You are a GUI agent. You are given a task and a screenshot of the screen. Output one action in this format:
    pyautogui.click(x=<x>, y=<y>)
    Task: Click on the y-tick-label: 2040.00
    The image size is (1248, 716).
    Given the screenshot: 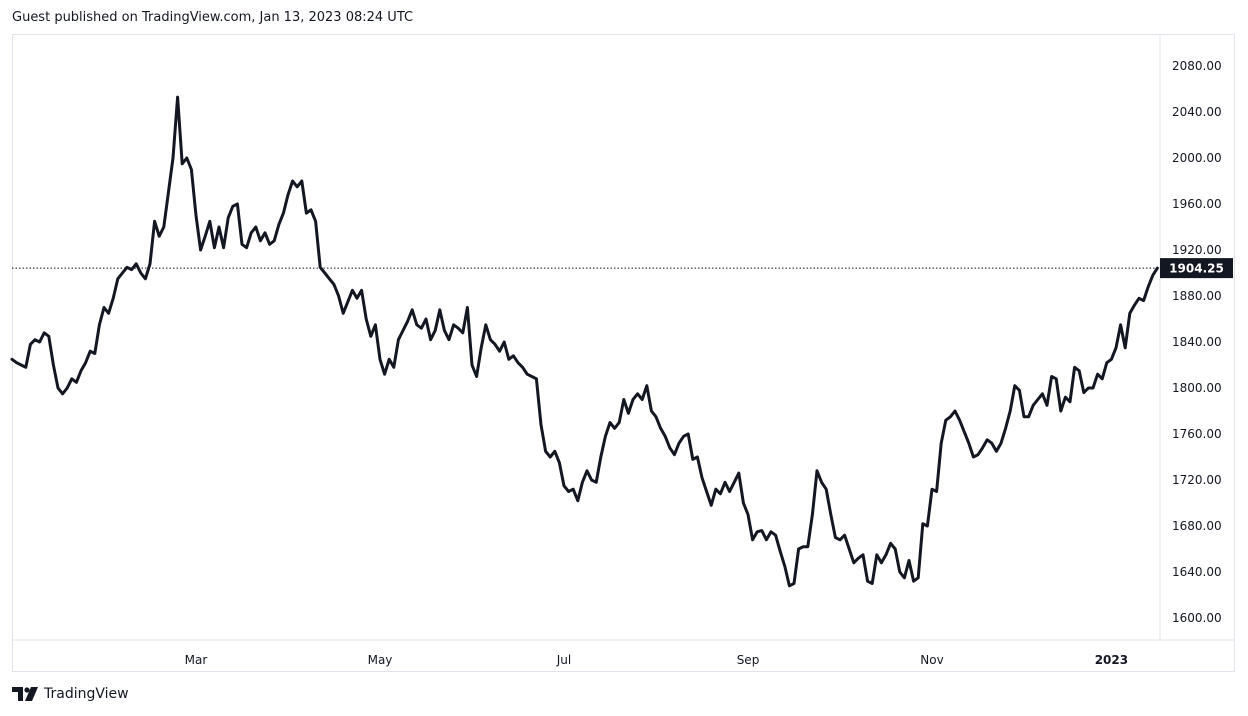 What is the action you would take?
    pyautogui.click(x=1197, y=112)
    